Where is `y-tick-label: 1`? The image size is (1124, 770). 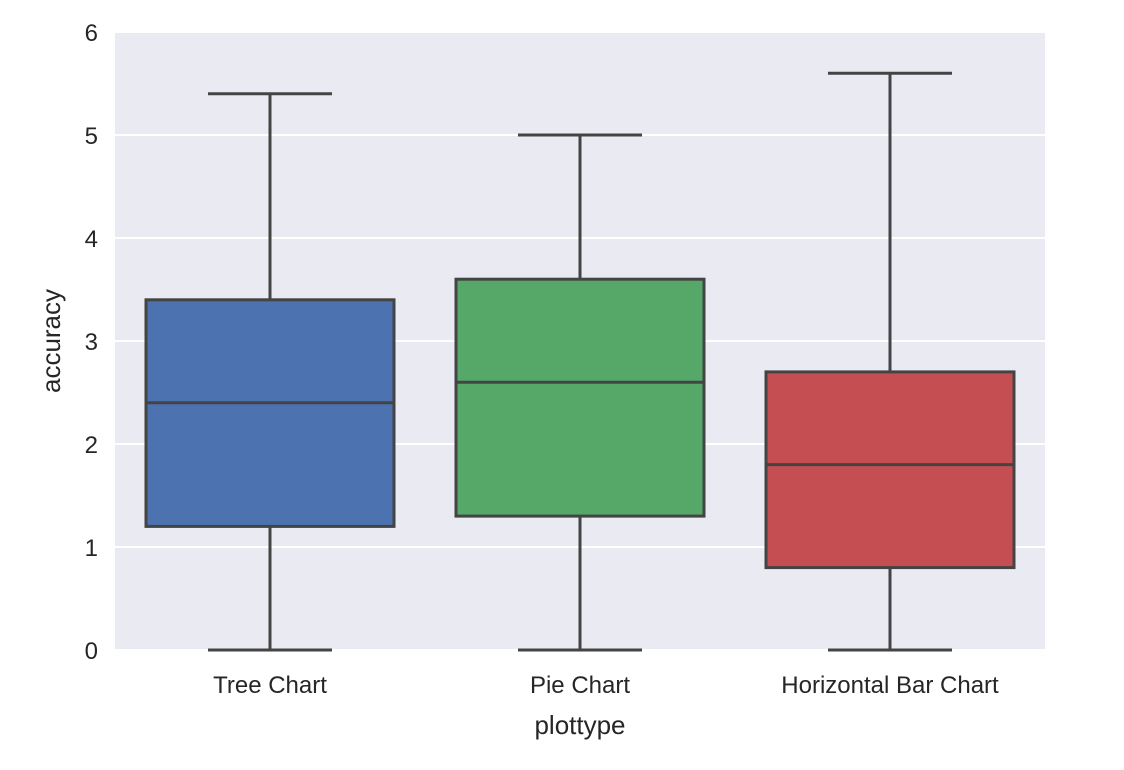 y-tick-label: 1 is located at coordinates (91, 548).